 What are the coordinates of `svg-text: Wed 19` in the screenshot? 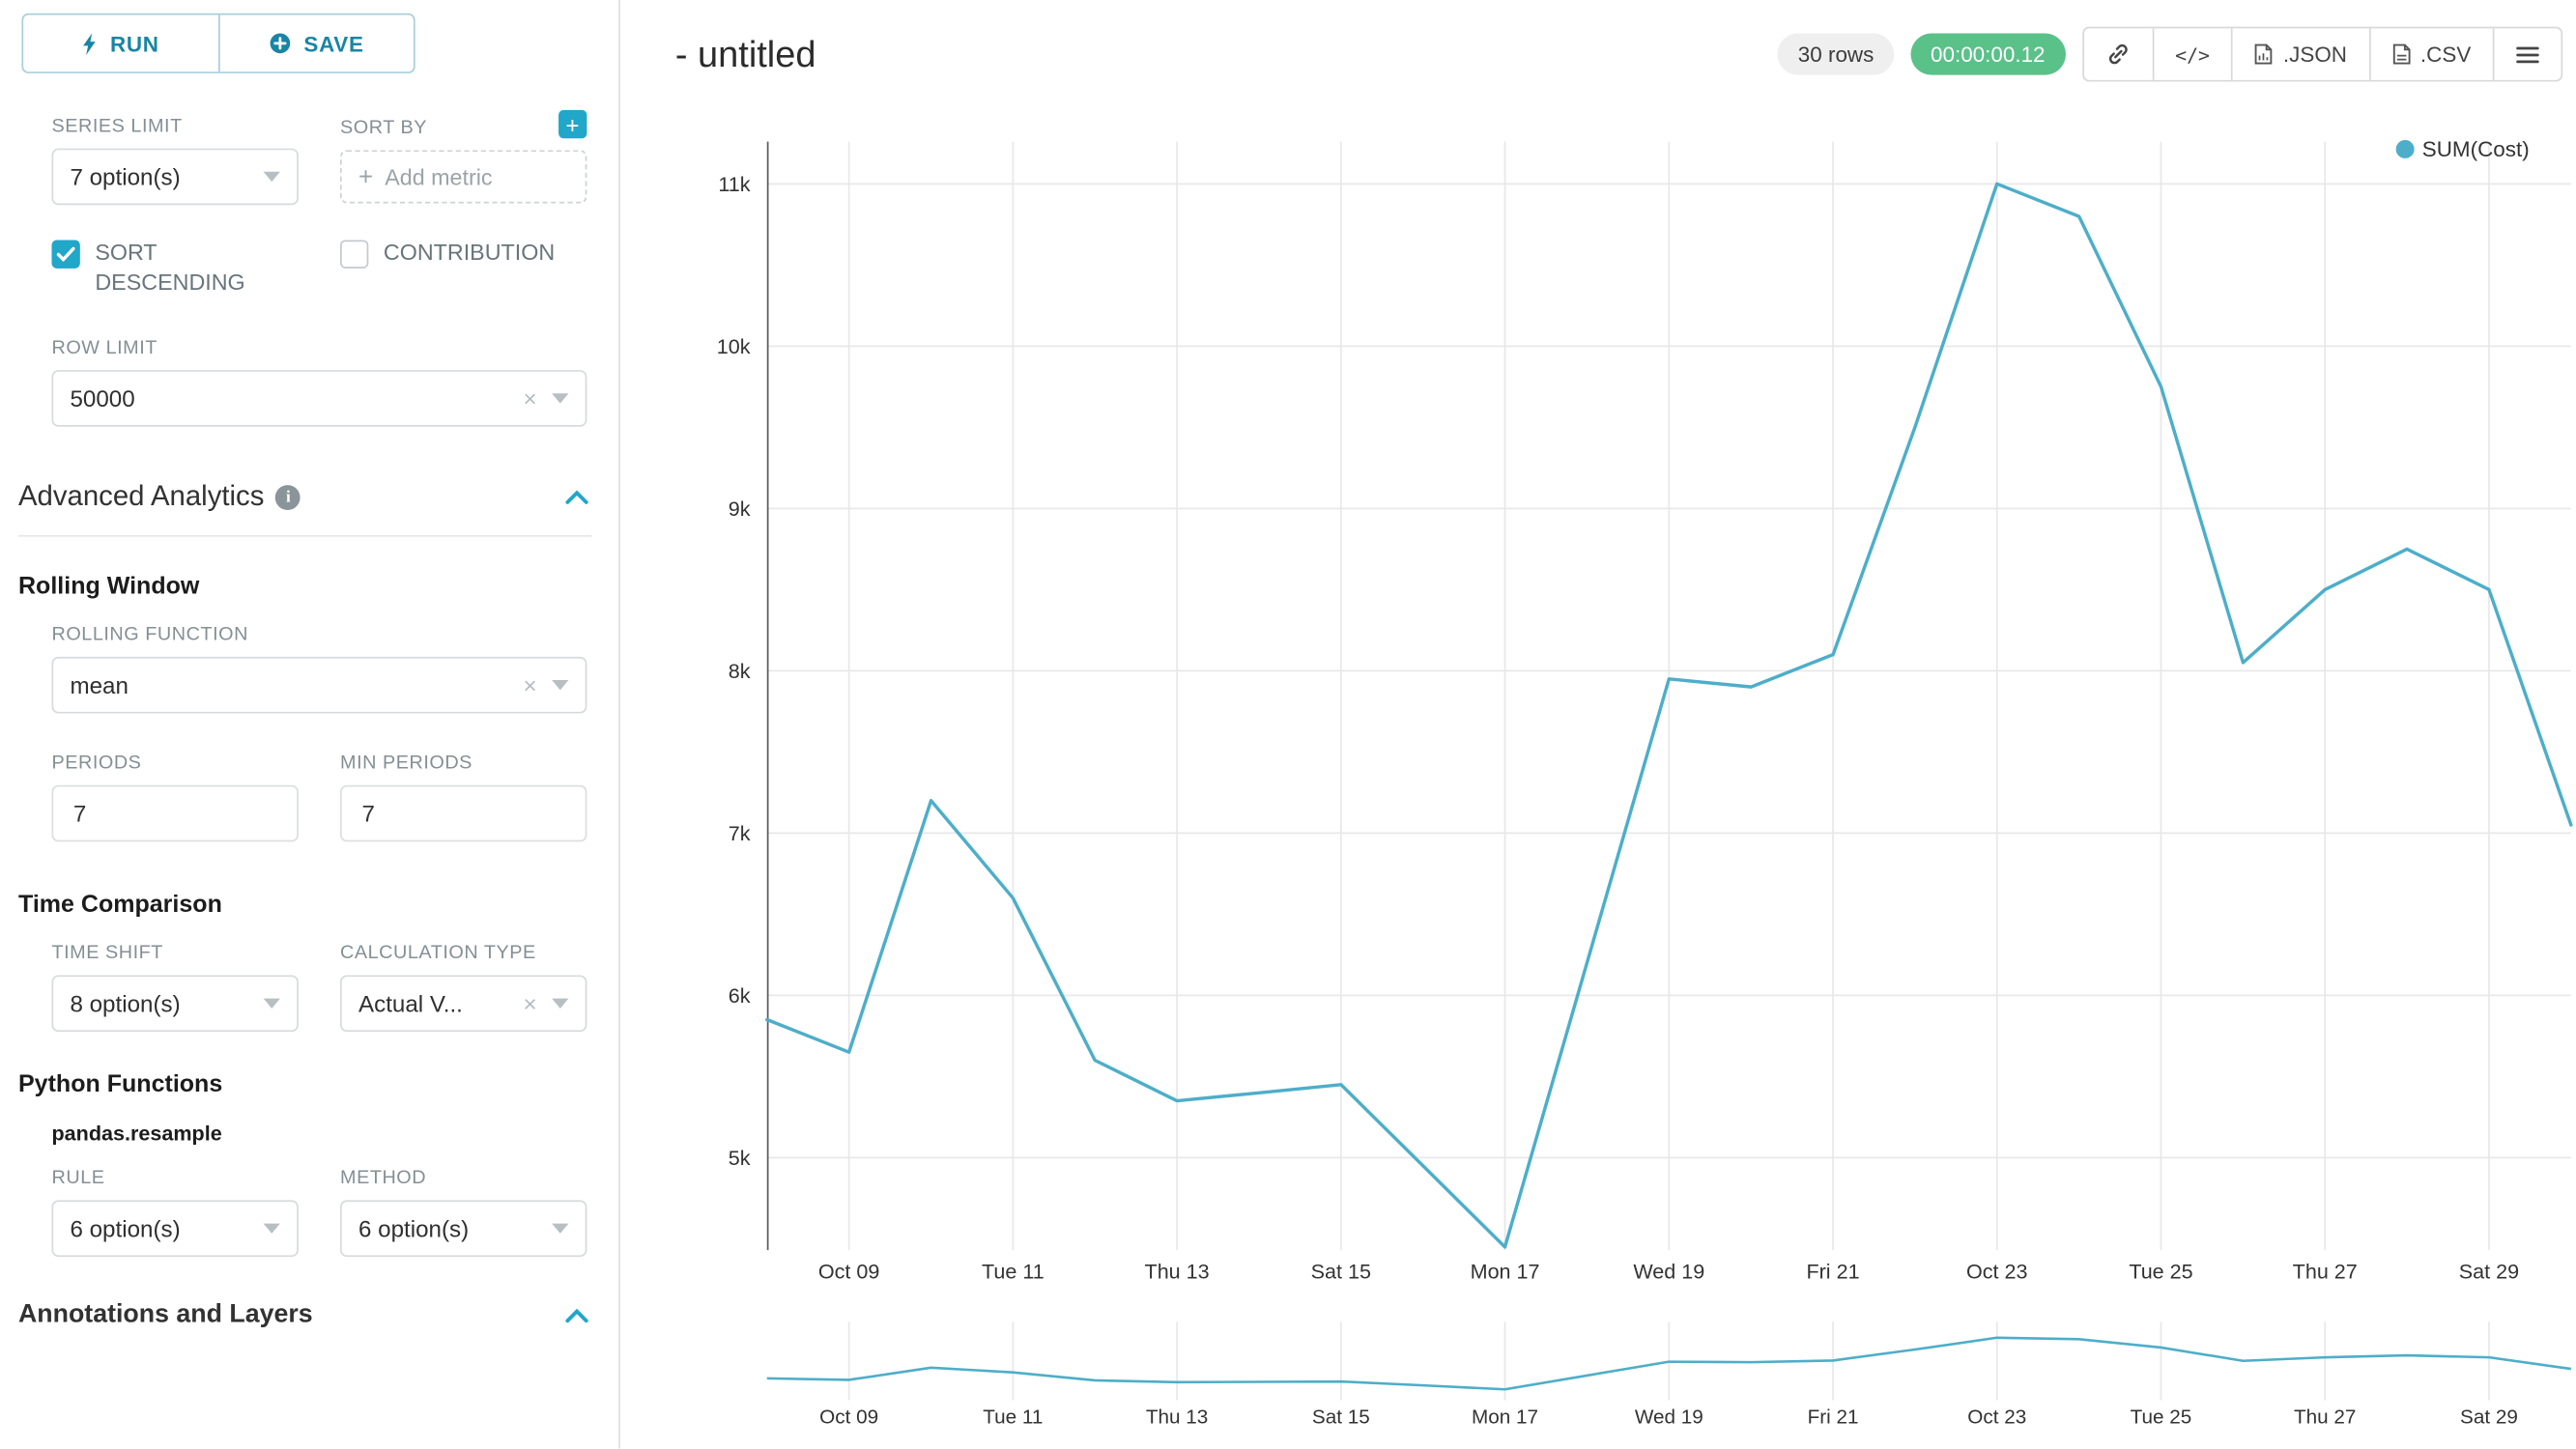 It's located at (1669, 1272).